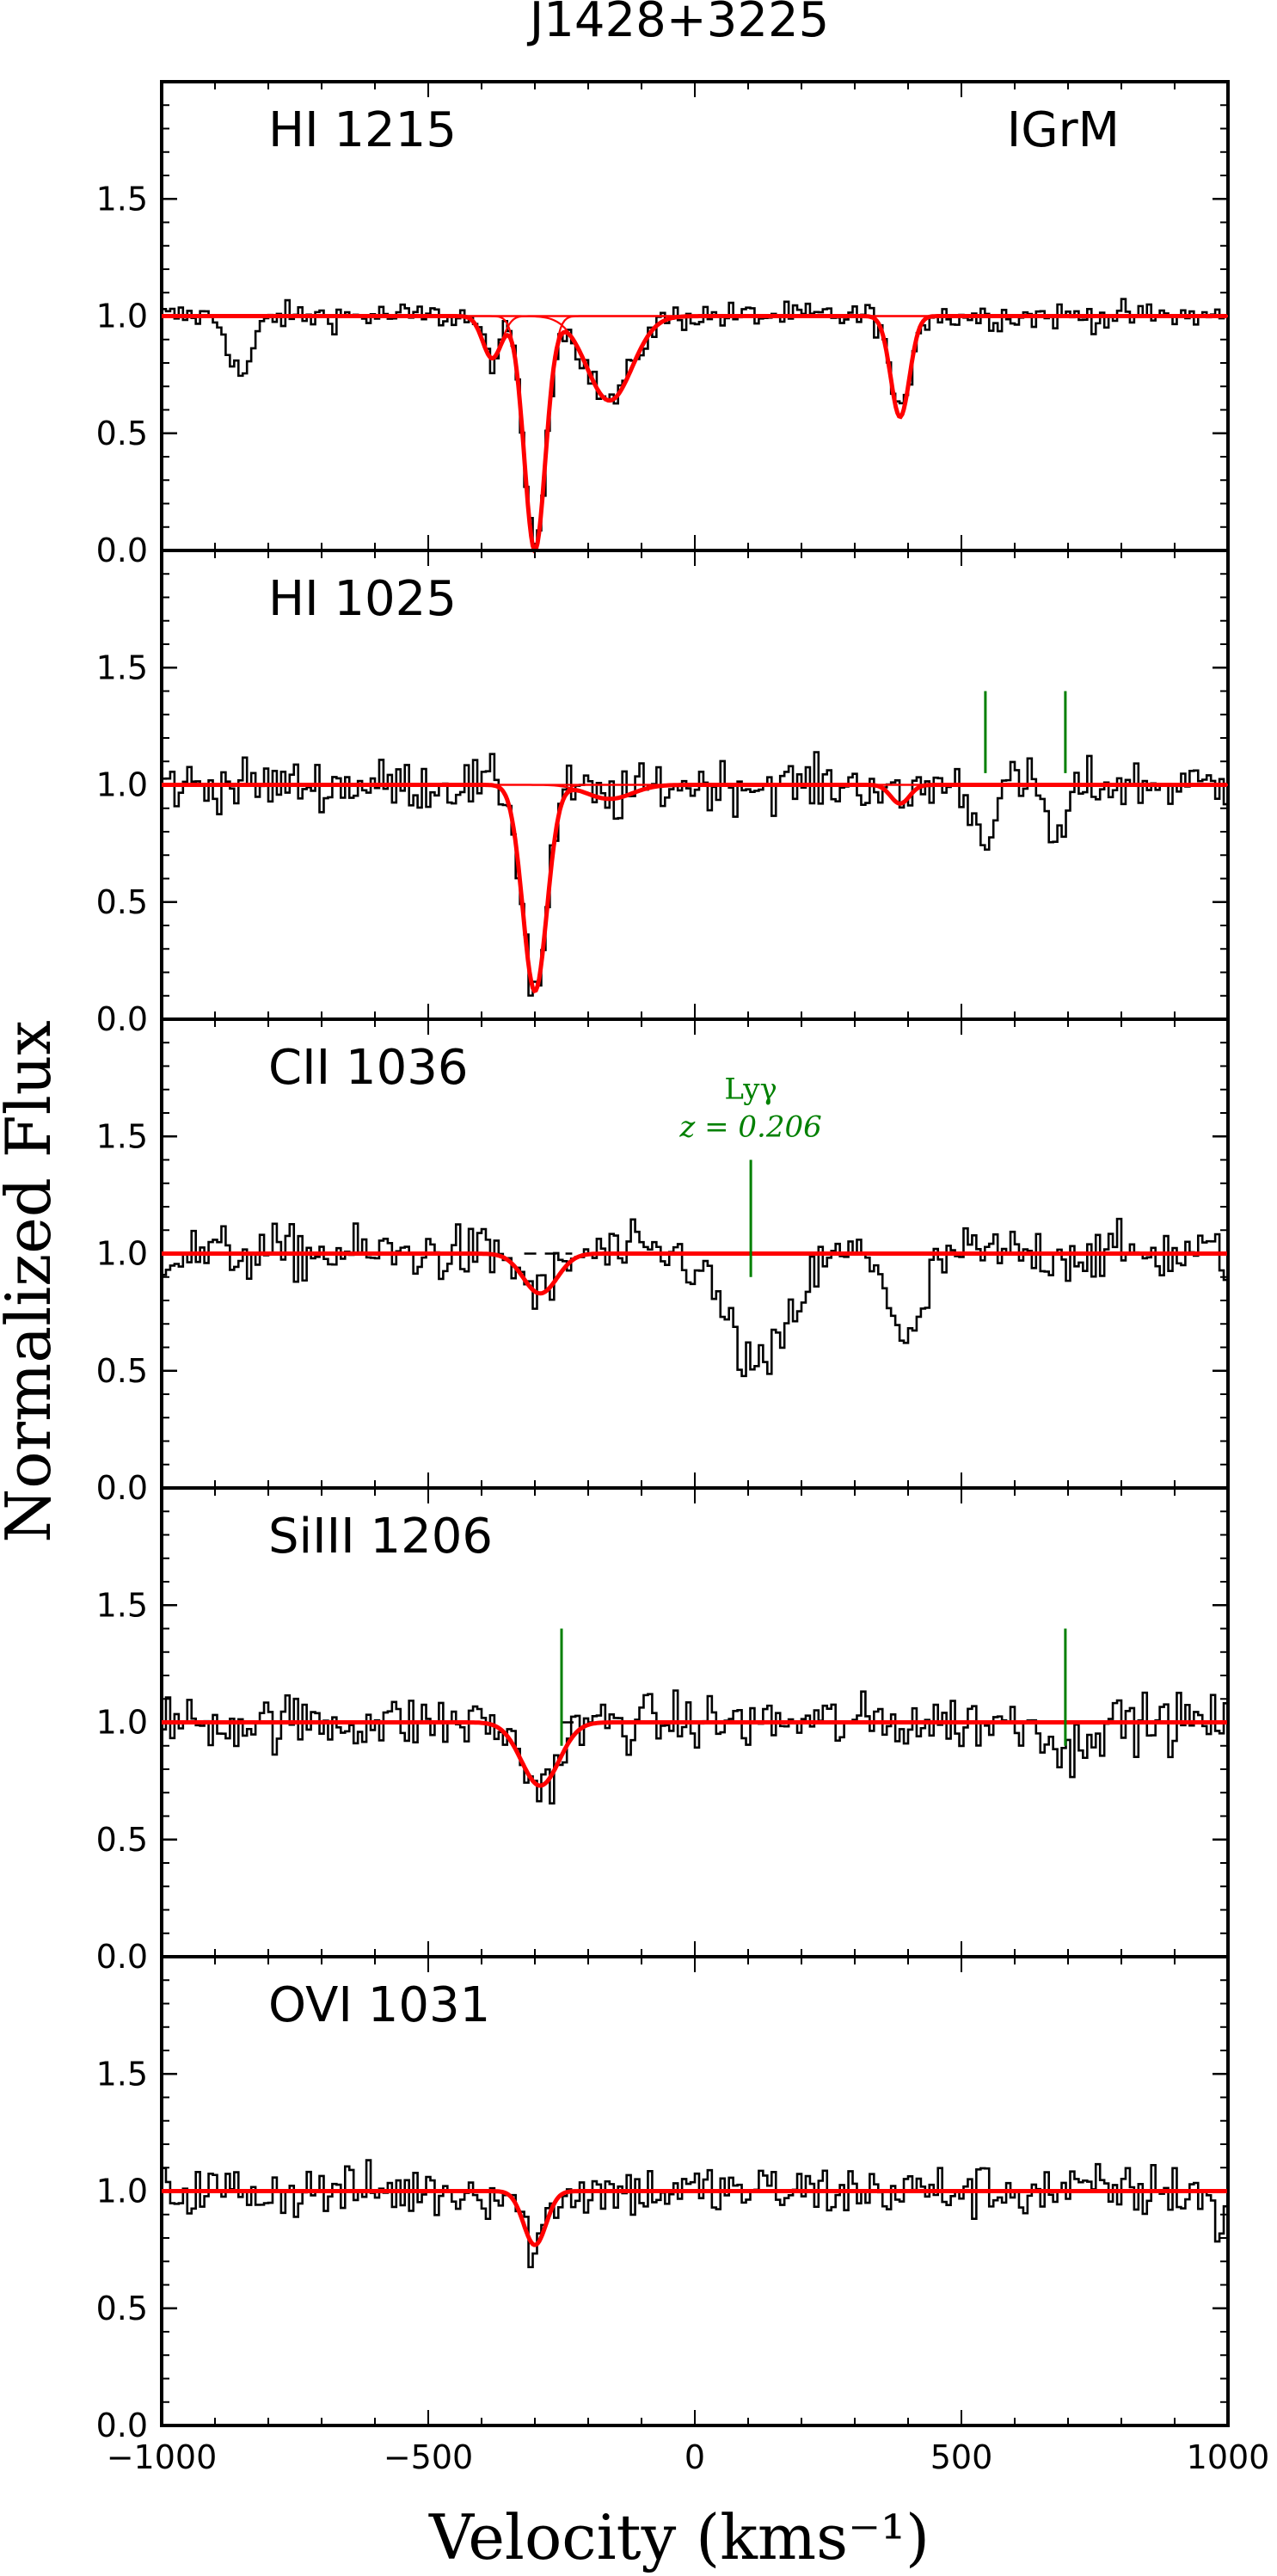 This screenshot has width=1277, height=2576. I want to click on figure-title: J1428+3225, so click(678, 24).